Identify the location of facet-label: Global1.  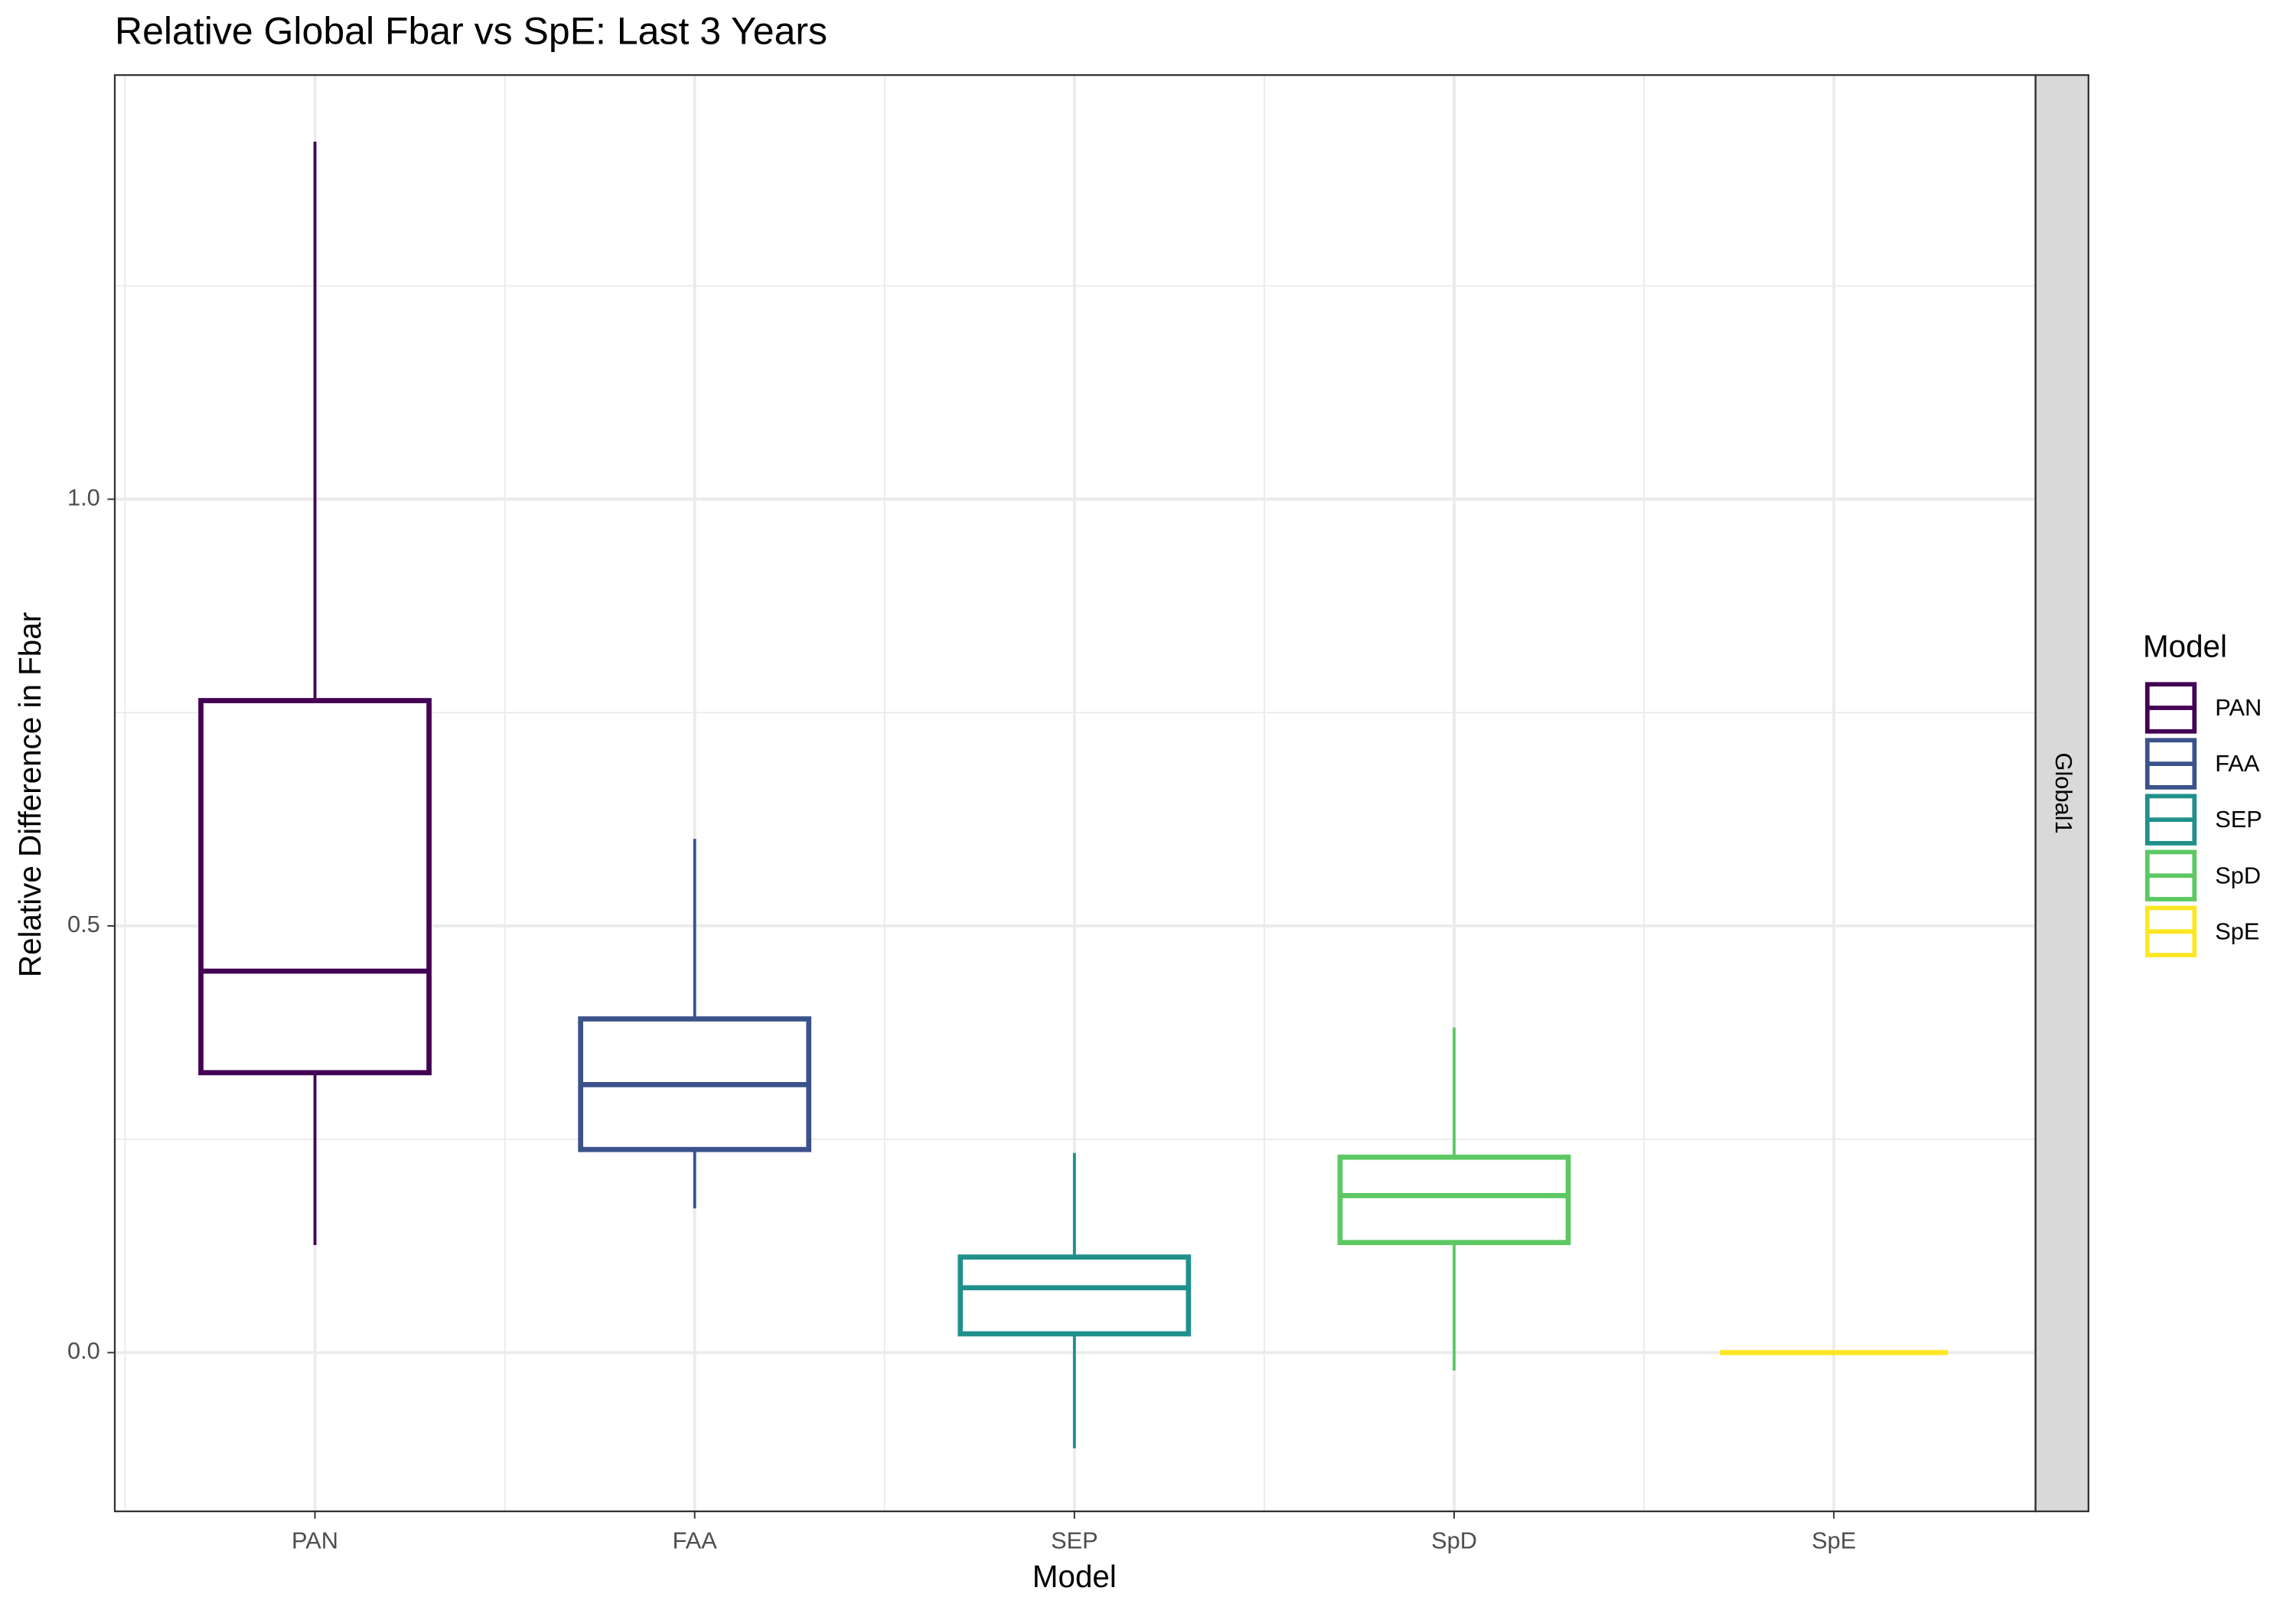
(2063, 793).